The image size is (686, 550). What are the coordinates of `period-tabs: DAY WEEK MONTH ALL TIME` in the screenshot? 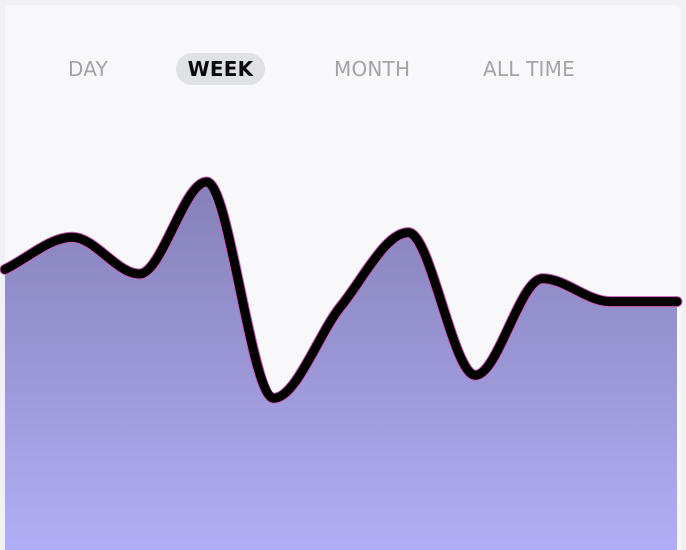 It's located at (343, 69).